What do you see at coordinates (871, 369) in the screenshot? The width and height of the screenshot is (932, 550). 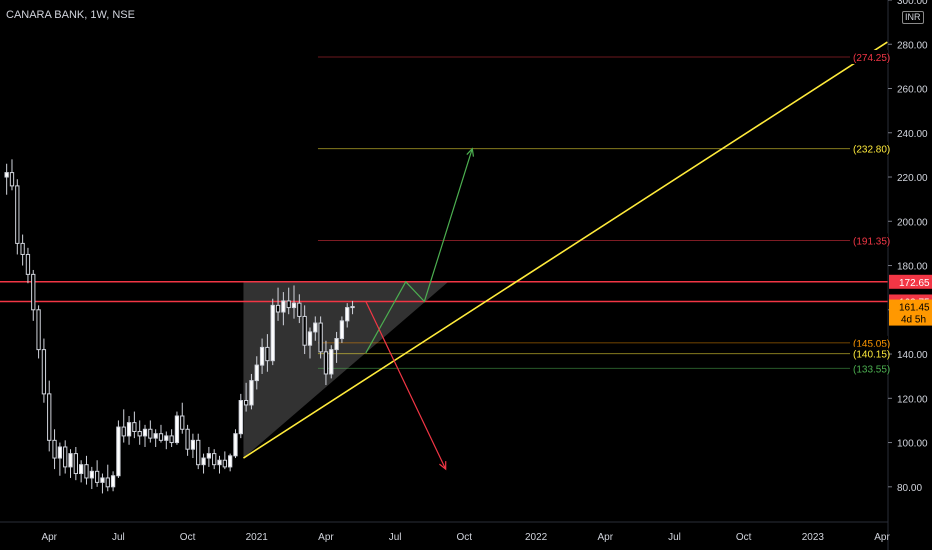 I see `level-label: (133.55)` at bounding box center [871, 369].